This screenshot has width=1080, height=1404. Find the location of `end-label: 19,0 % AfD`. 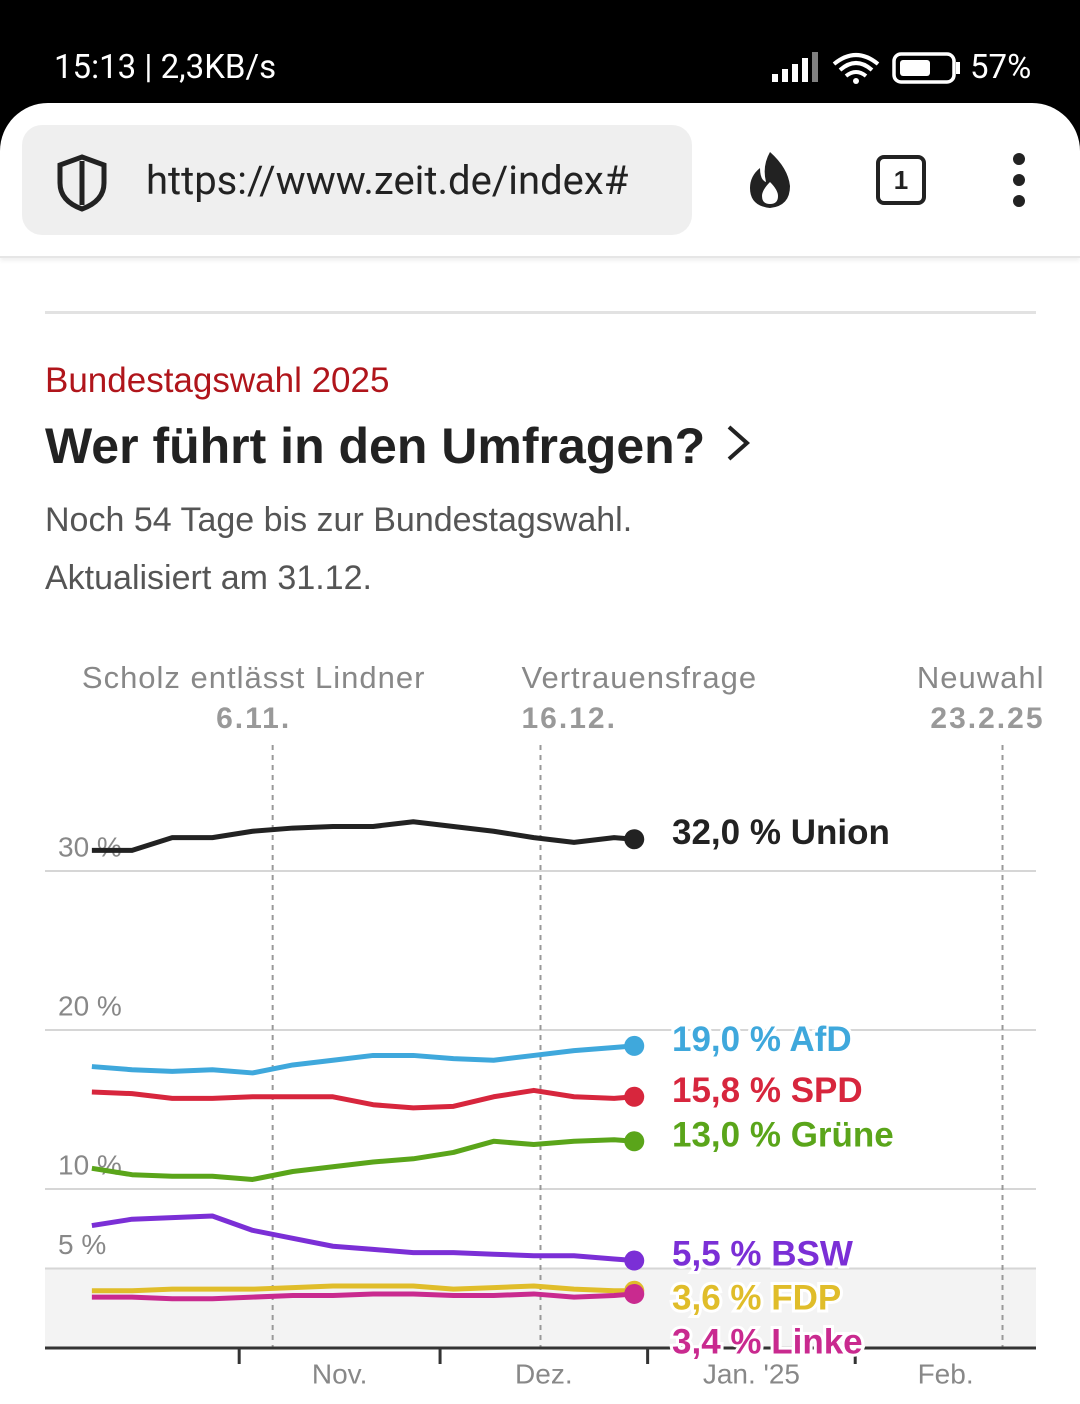

end-label: 19,0 % AfD is located at coordinates (762, 1039).